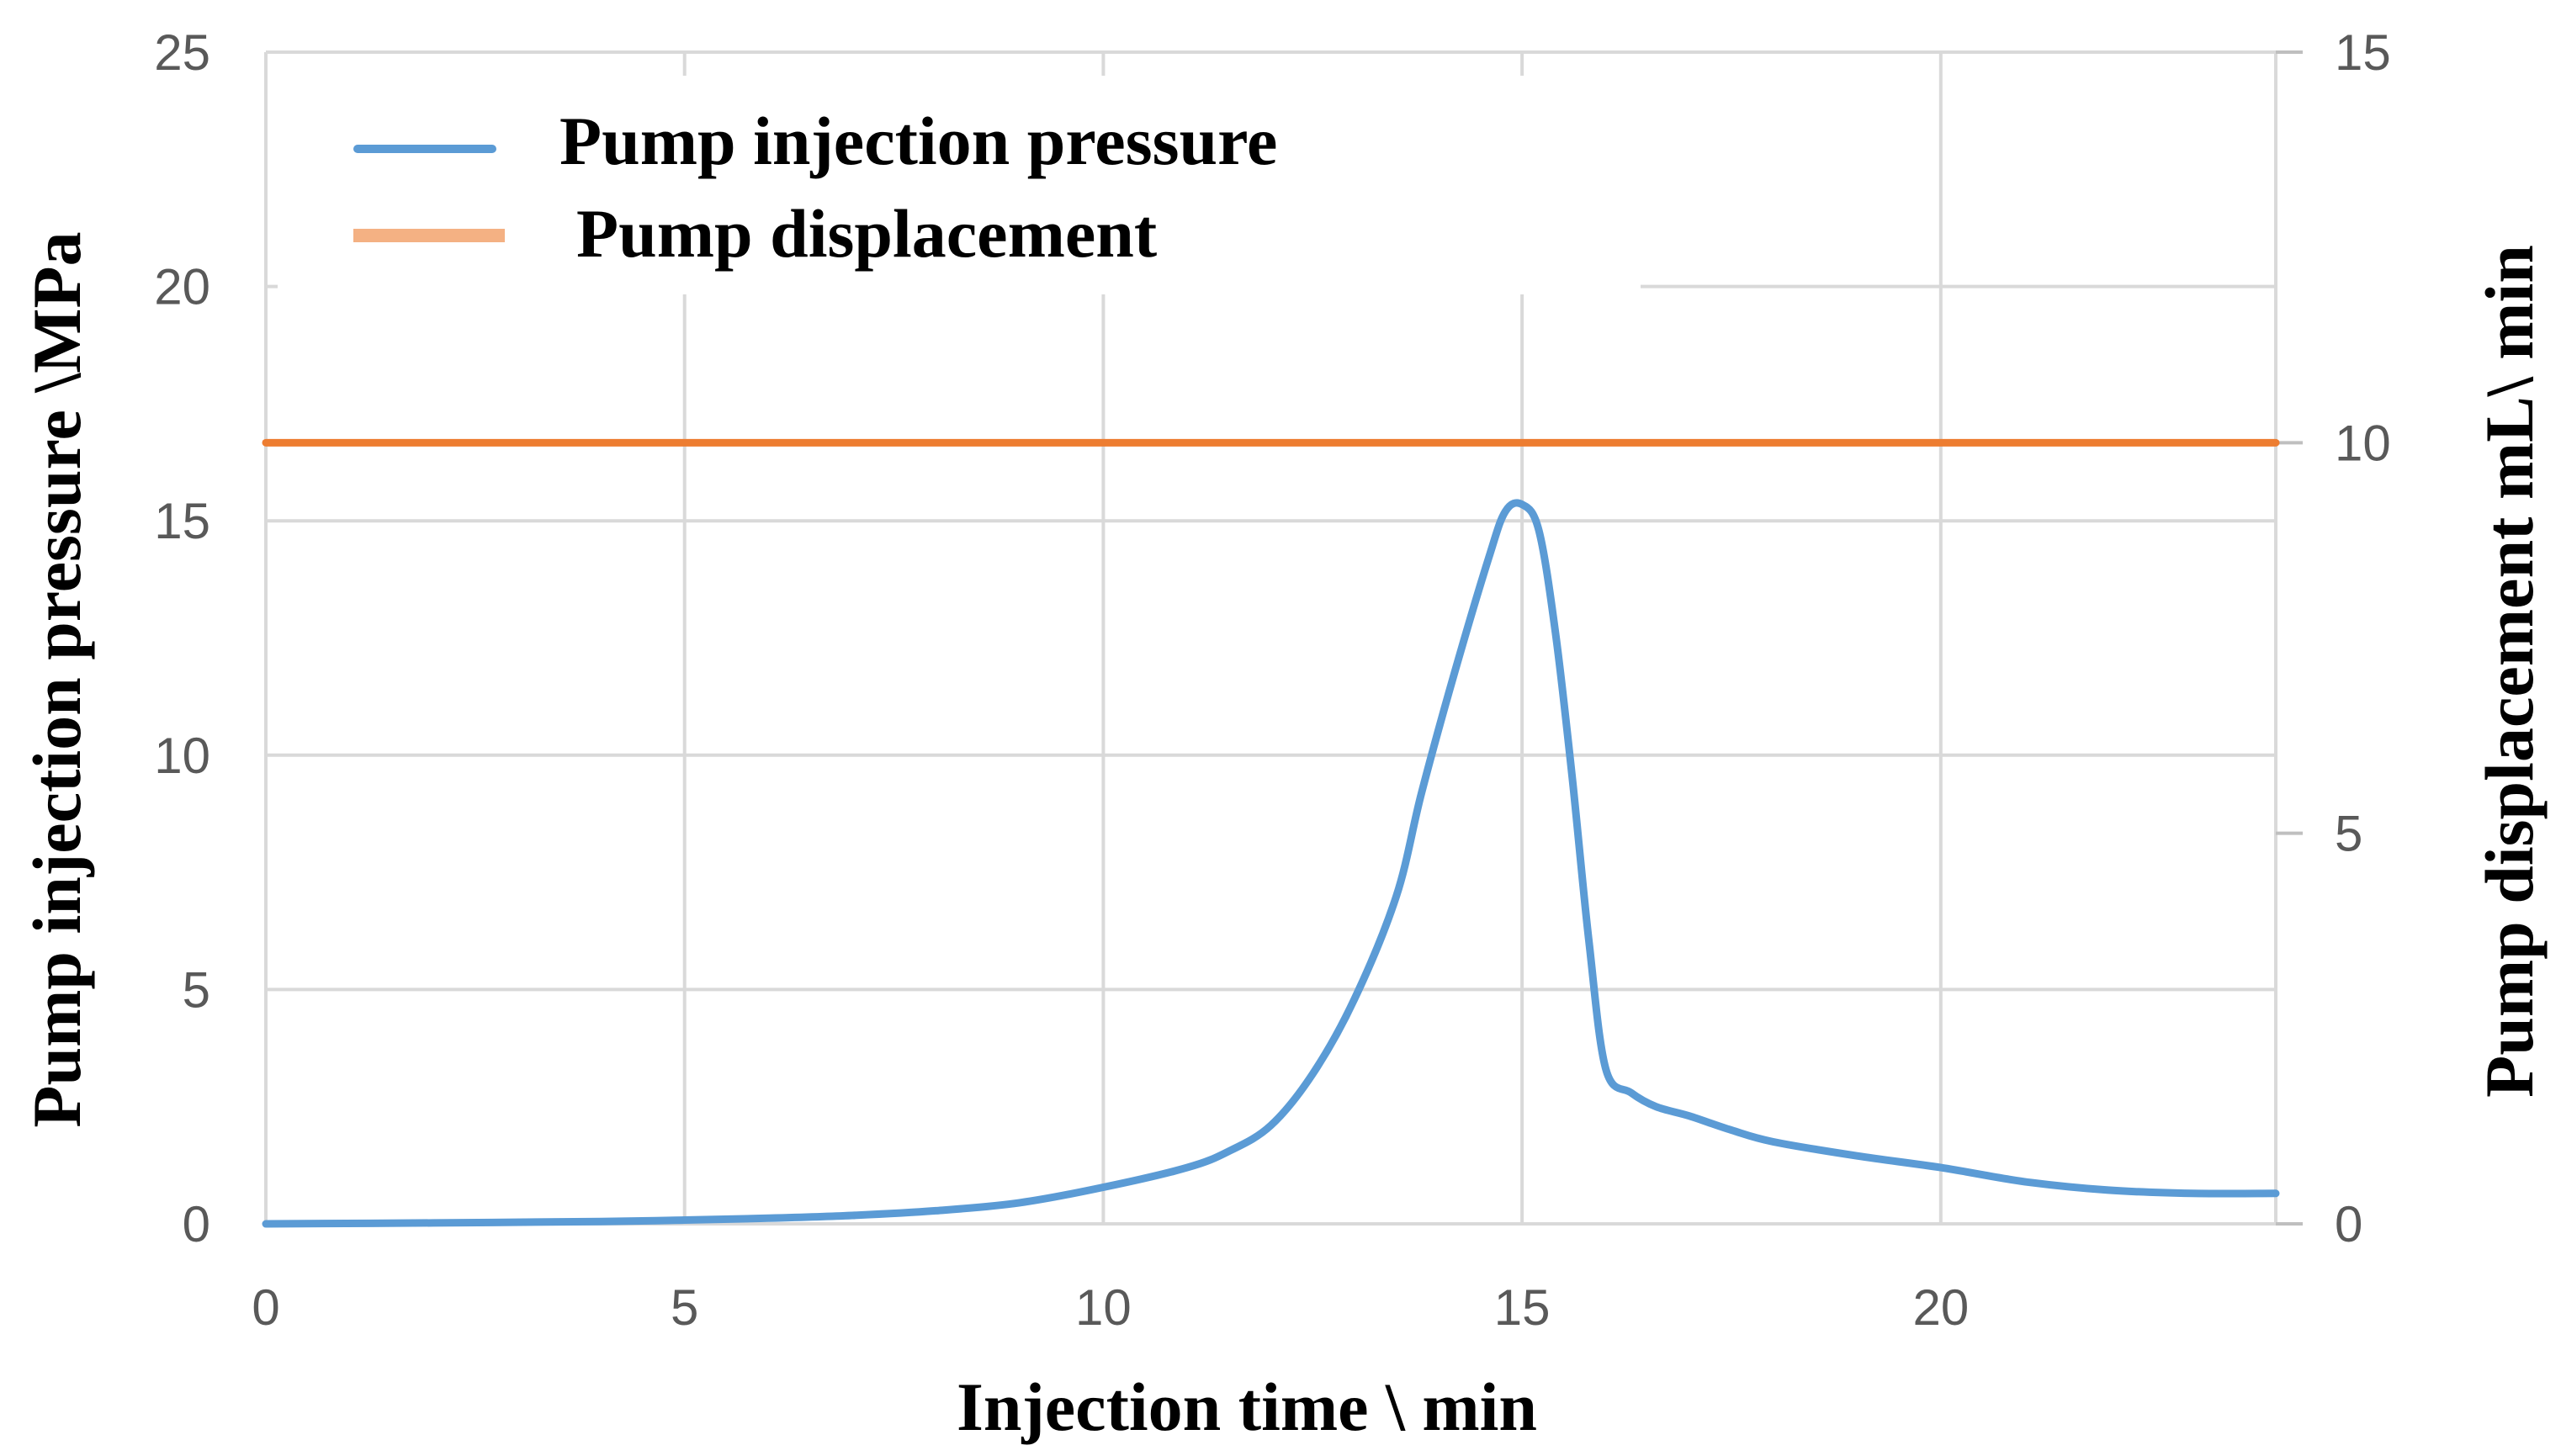 Image resolution: width=2561 pixels, height=1456 pixels. What do you see at coordinates (57, 679) in the screenshot?
I see `y-axis-title-left: Pump injection pressure \MPa` at bounding box center [57, 679].